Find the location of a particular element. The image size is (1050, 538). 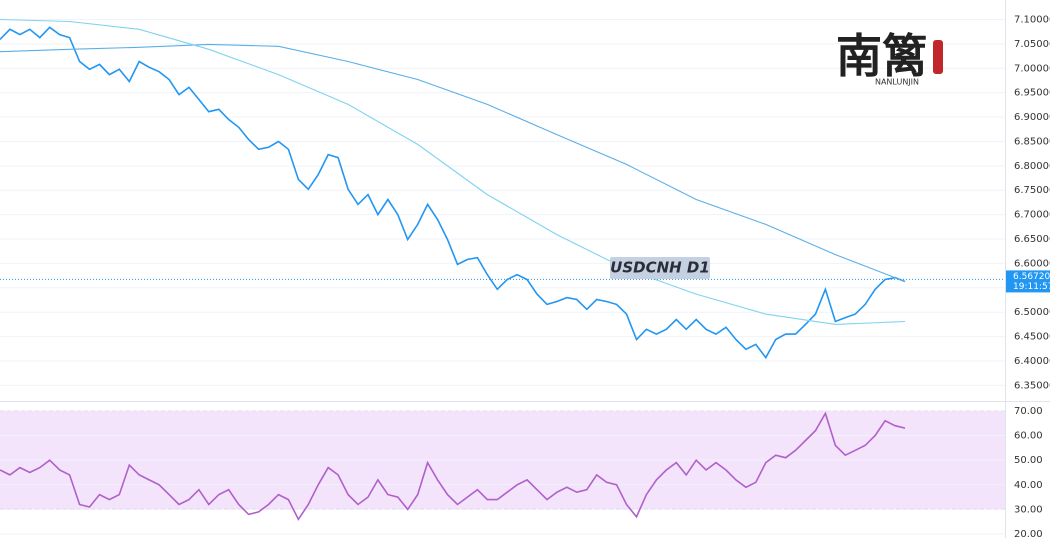

y-tick-label: 6.45000 is located at coordinates (1032, 337).